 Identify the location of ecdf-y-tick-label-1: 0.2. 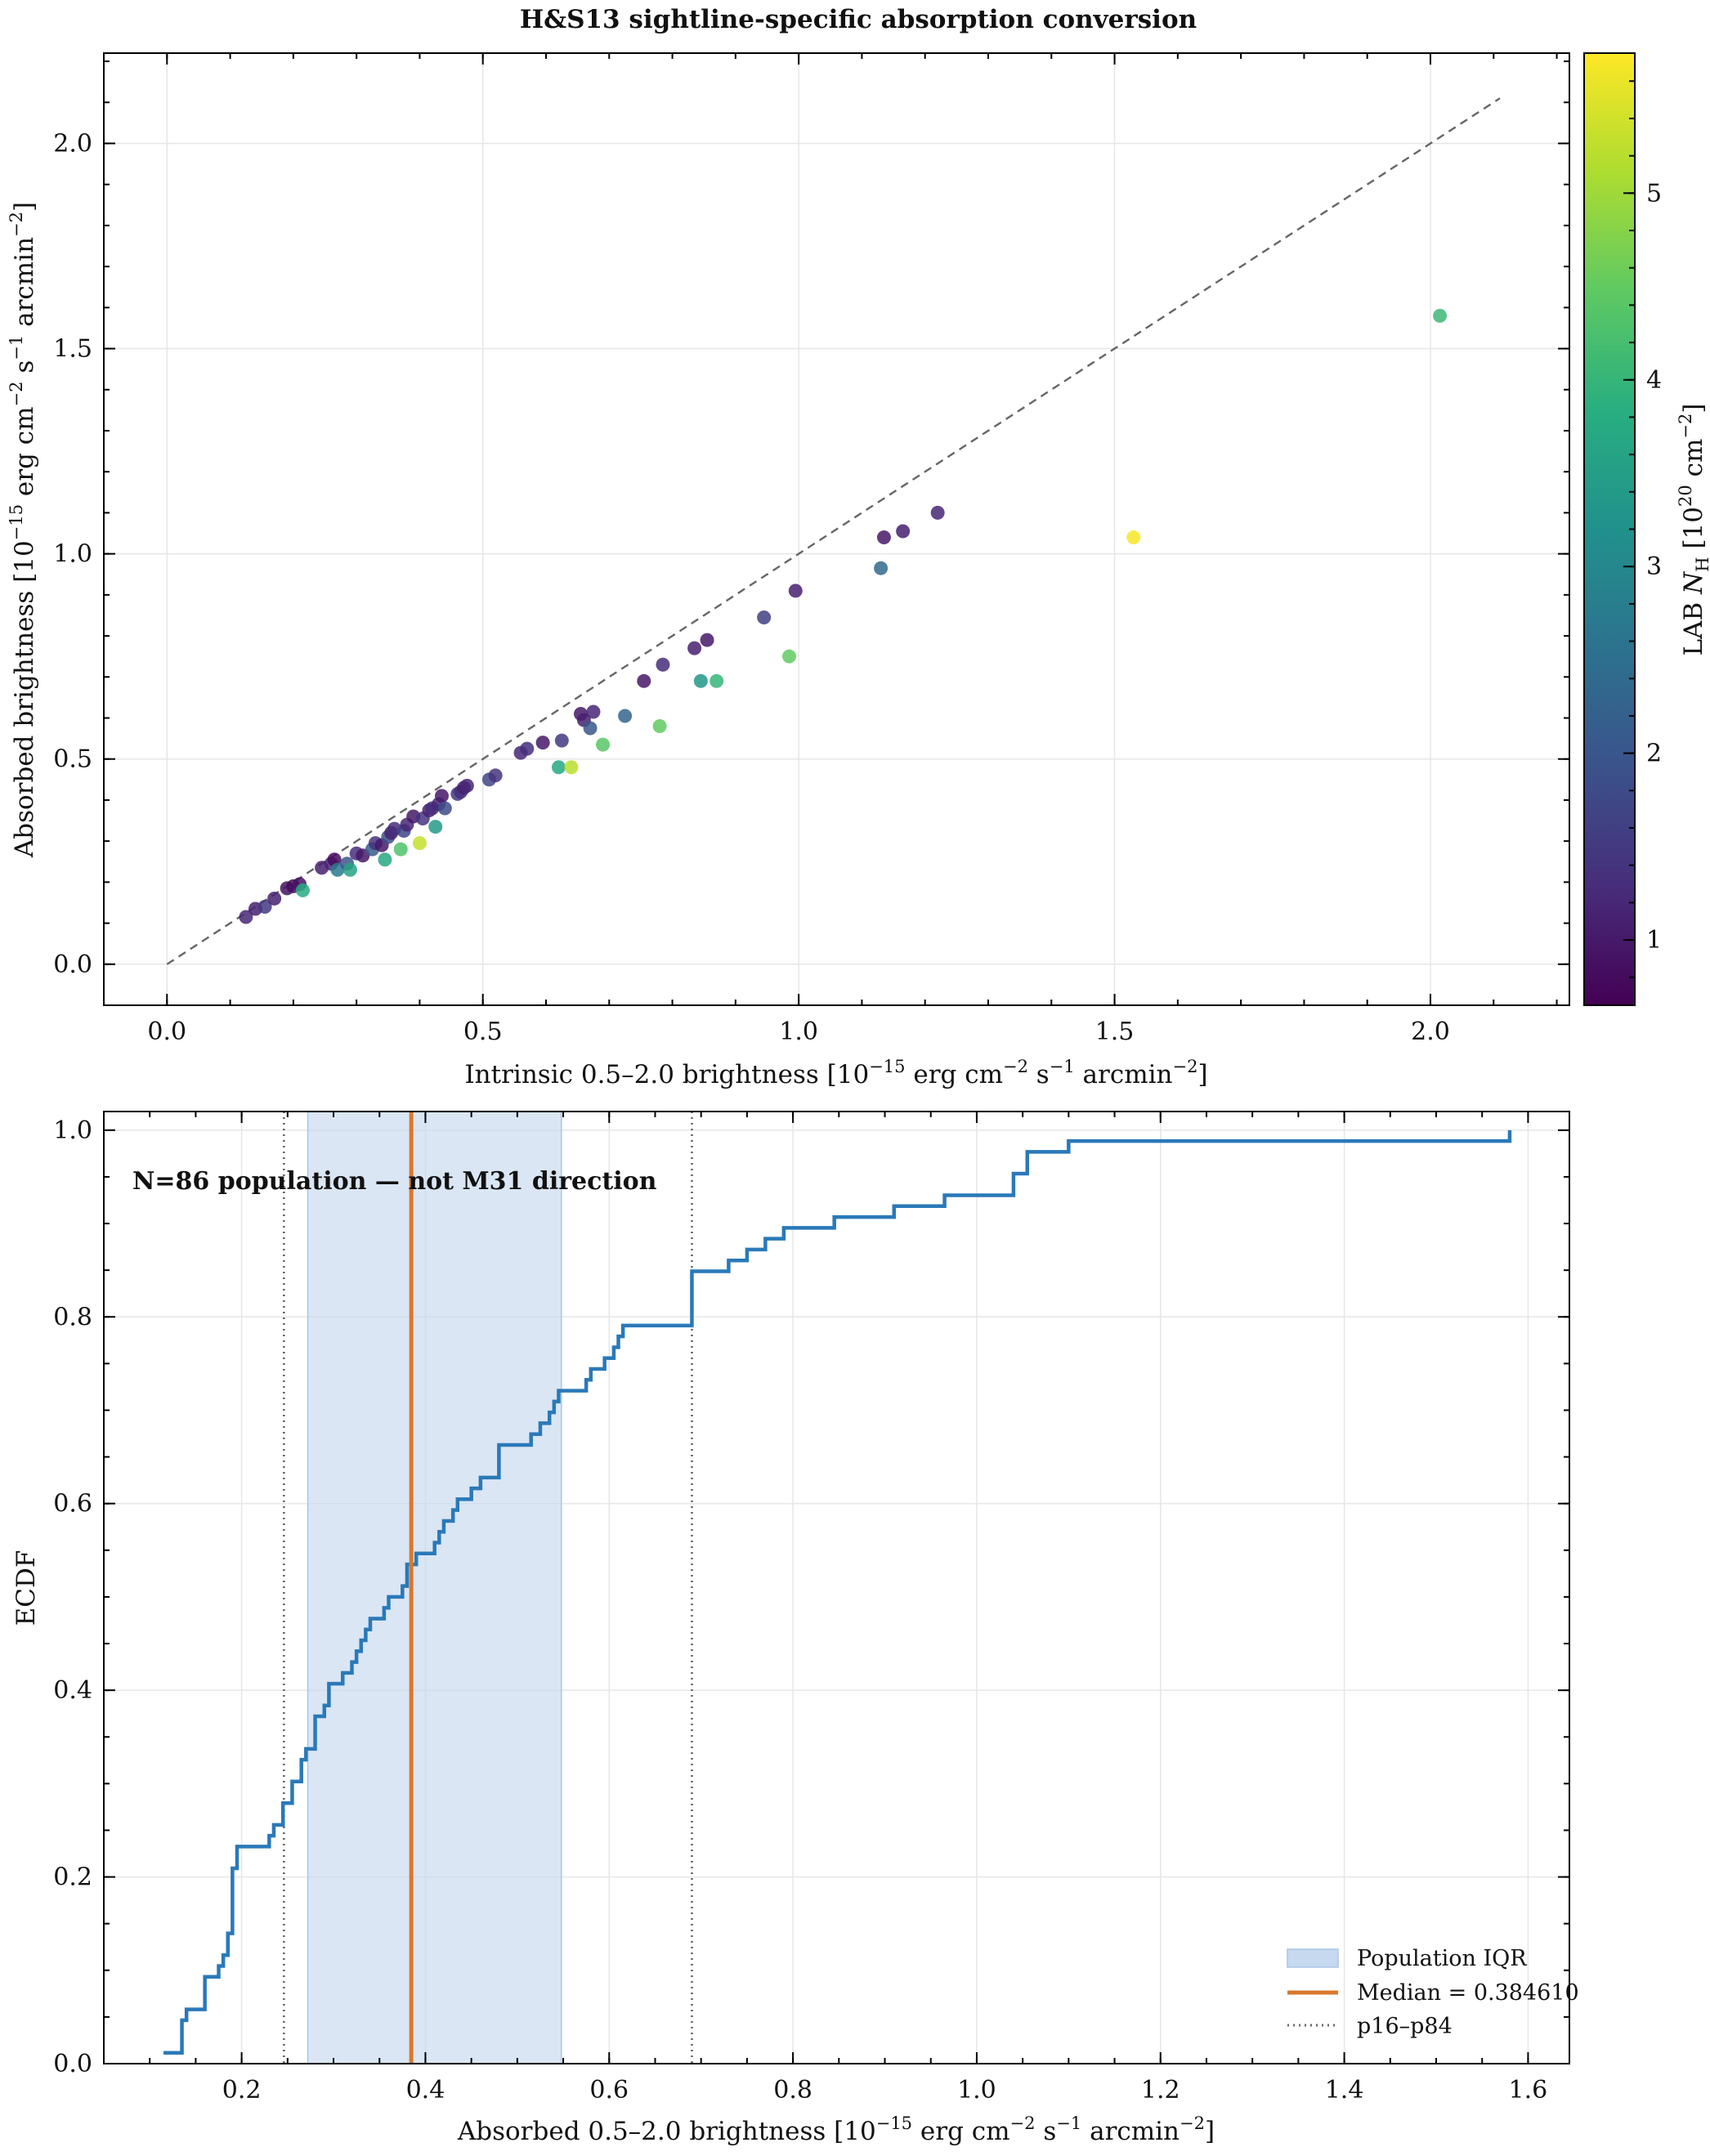
(72, 1877).